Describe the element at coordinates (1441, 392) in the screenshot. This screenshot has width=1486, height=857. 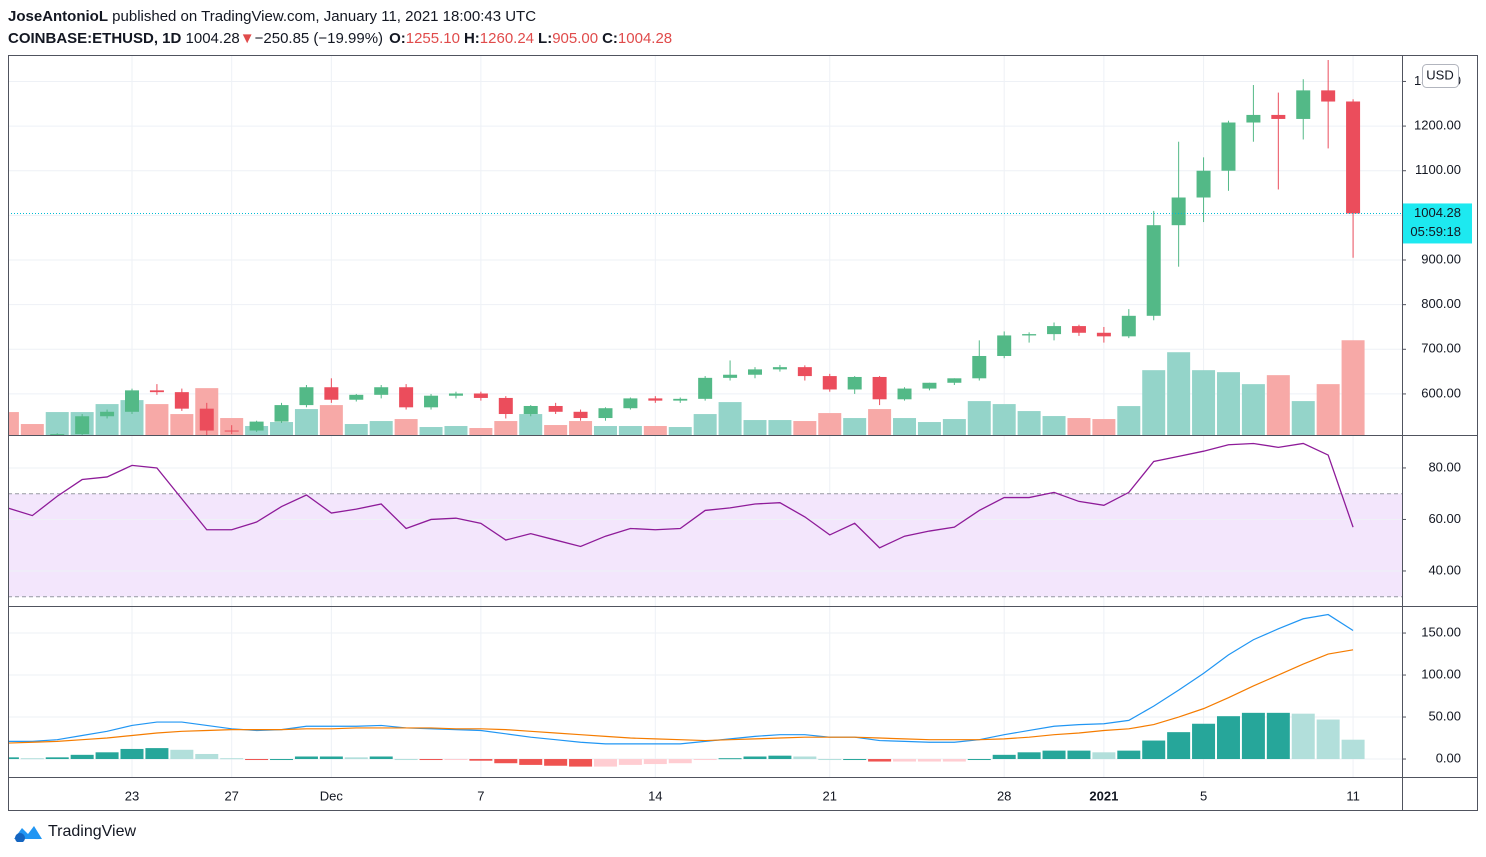
I see `y-tick-label: 600.00` at that location.